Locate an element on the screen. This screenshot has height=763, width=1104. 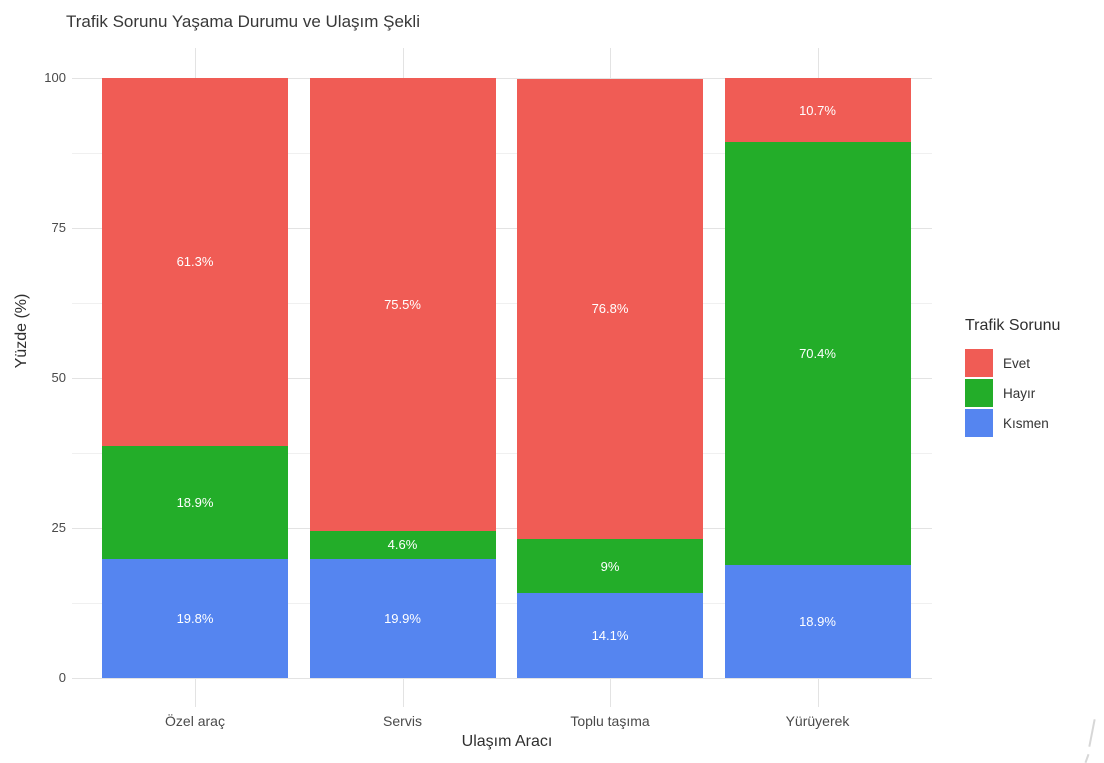
y-tick-label: 0 is located at coordinates (62, 677).